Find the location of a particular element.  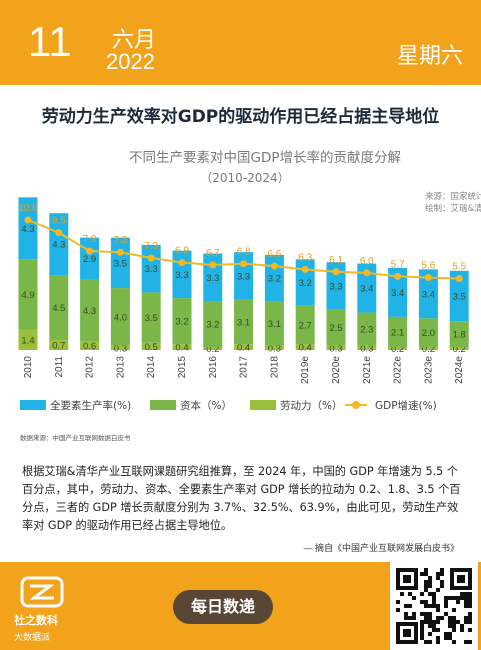

gdp-value-label: 5.7 is located at coordinates (398, 264).